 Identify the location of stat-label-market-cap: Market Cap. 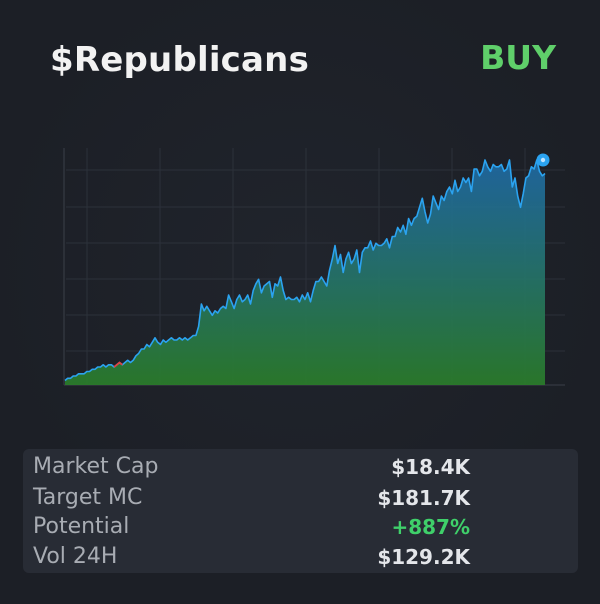
(96, 466).